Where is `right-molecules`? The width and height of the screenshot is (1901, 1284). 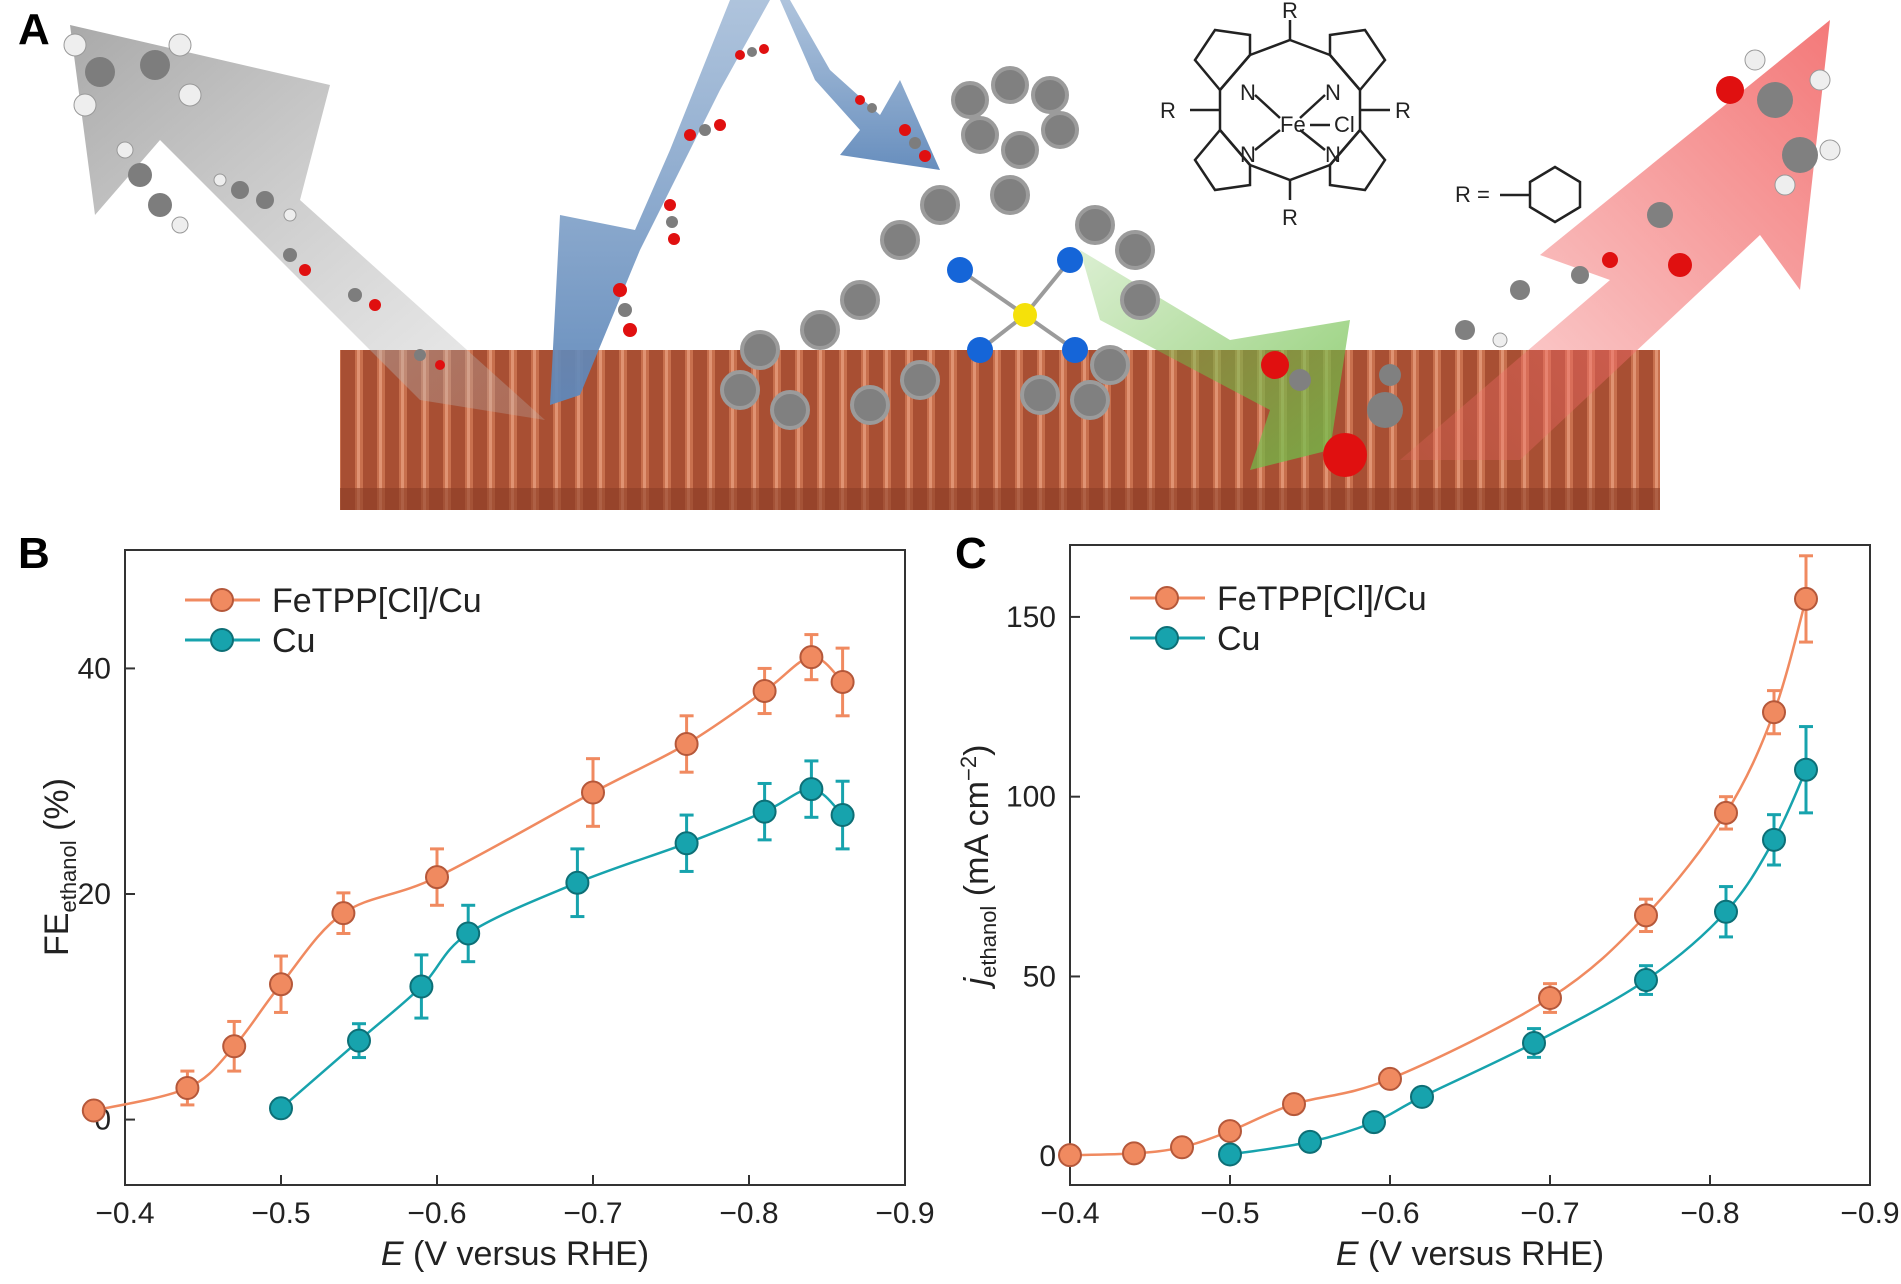 right-molecules is located at coordinates (1551, 263).